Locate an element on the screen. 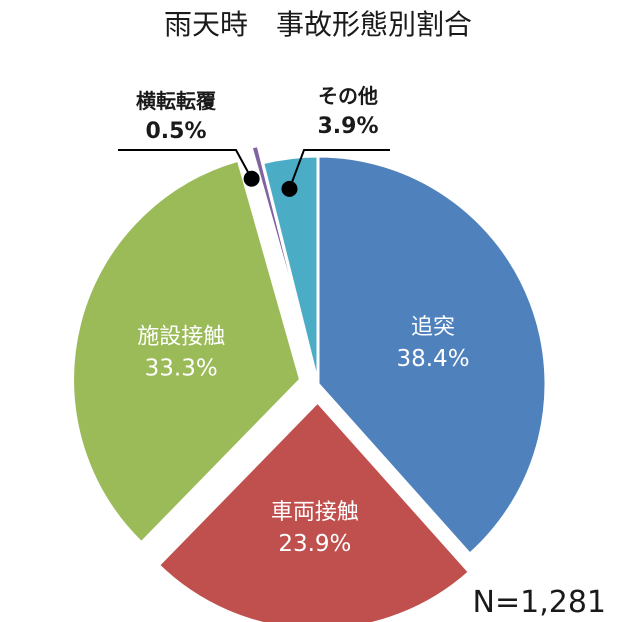 The height and width of the screenshot is (622, 640). callout-label: その他 is located at coordinates (348, 96).